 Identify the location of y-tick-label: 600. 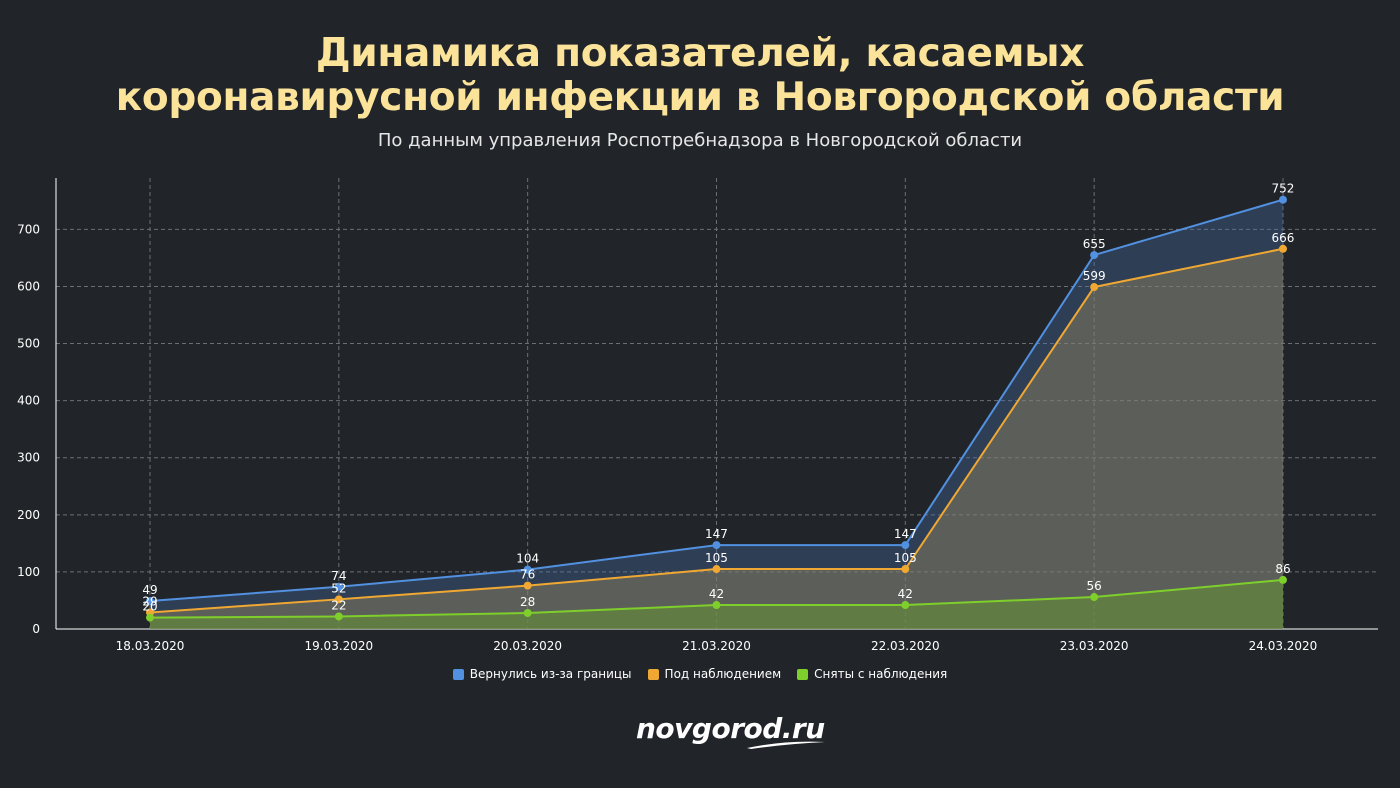
(28, 286).